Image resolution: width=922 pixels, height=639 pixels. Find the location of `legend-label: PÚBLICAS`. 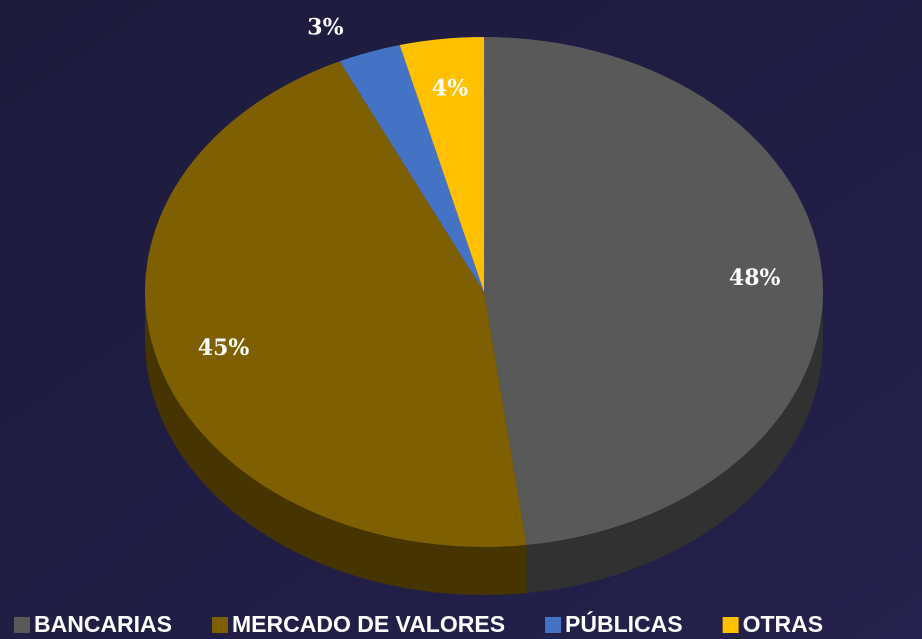

legend-label: PÚBLICAS is located at coordinates (624, 623).